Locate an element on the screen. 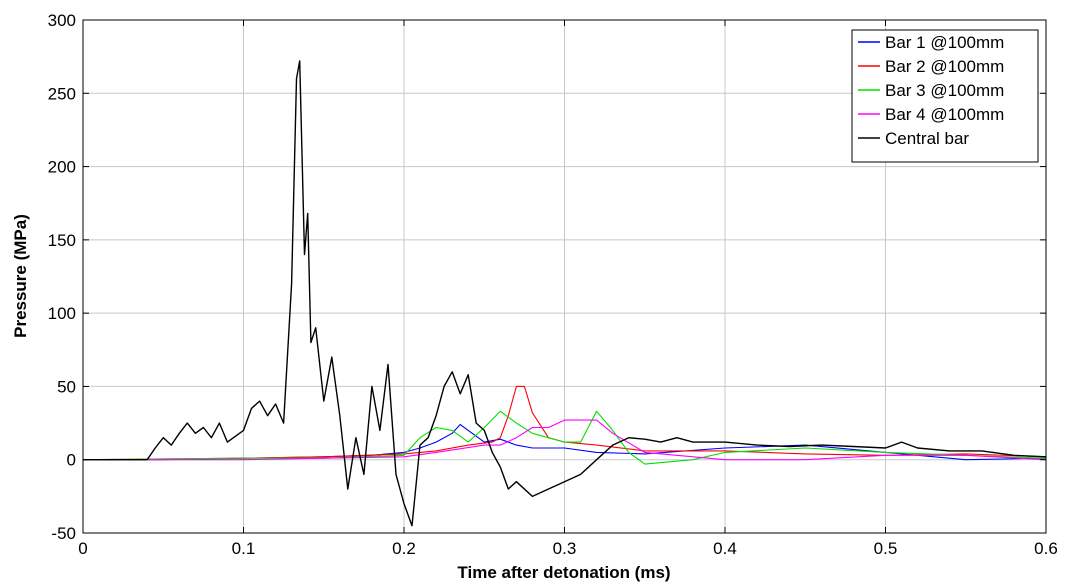  y-tick-label: 100 is located at coordinates (62, 313).